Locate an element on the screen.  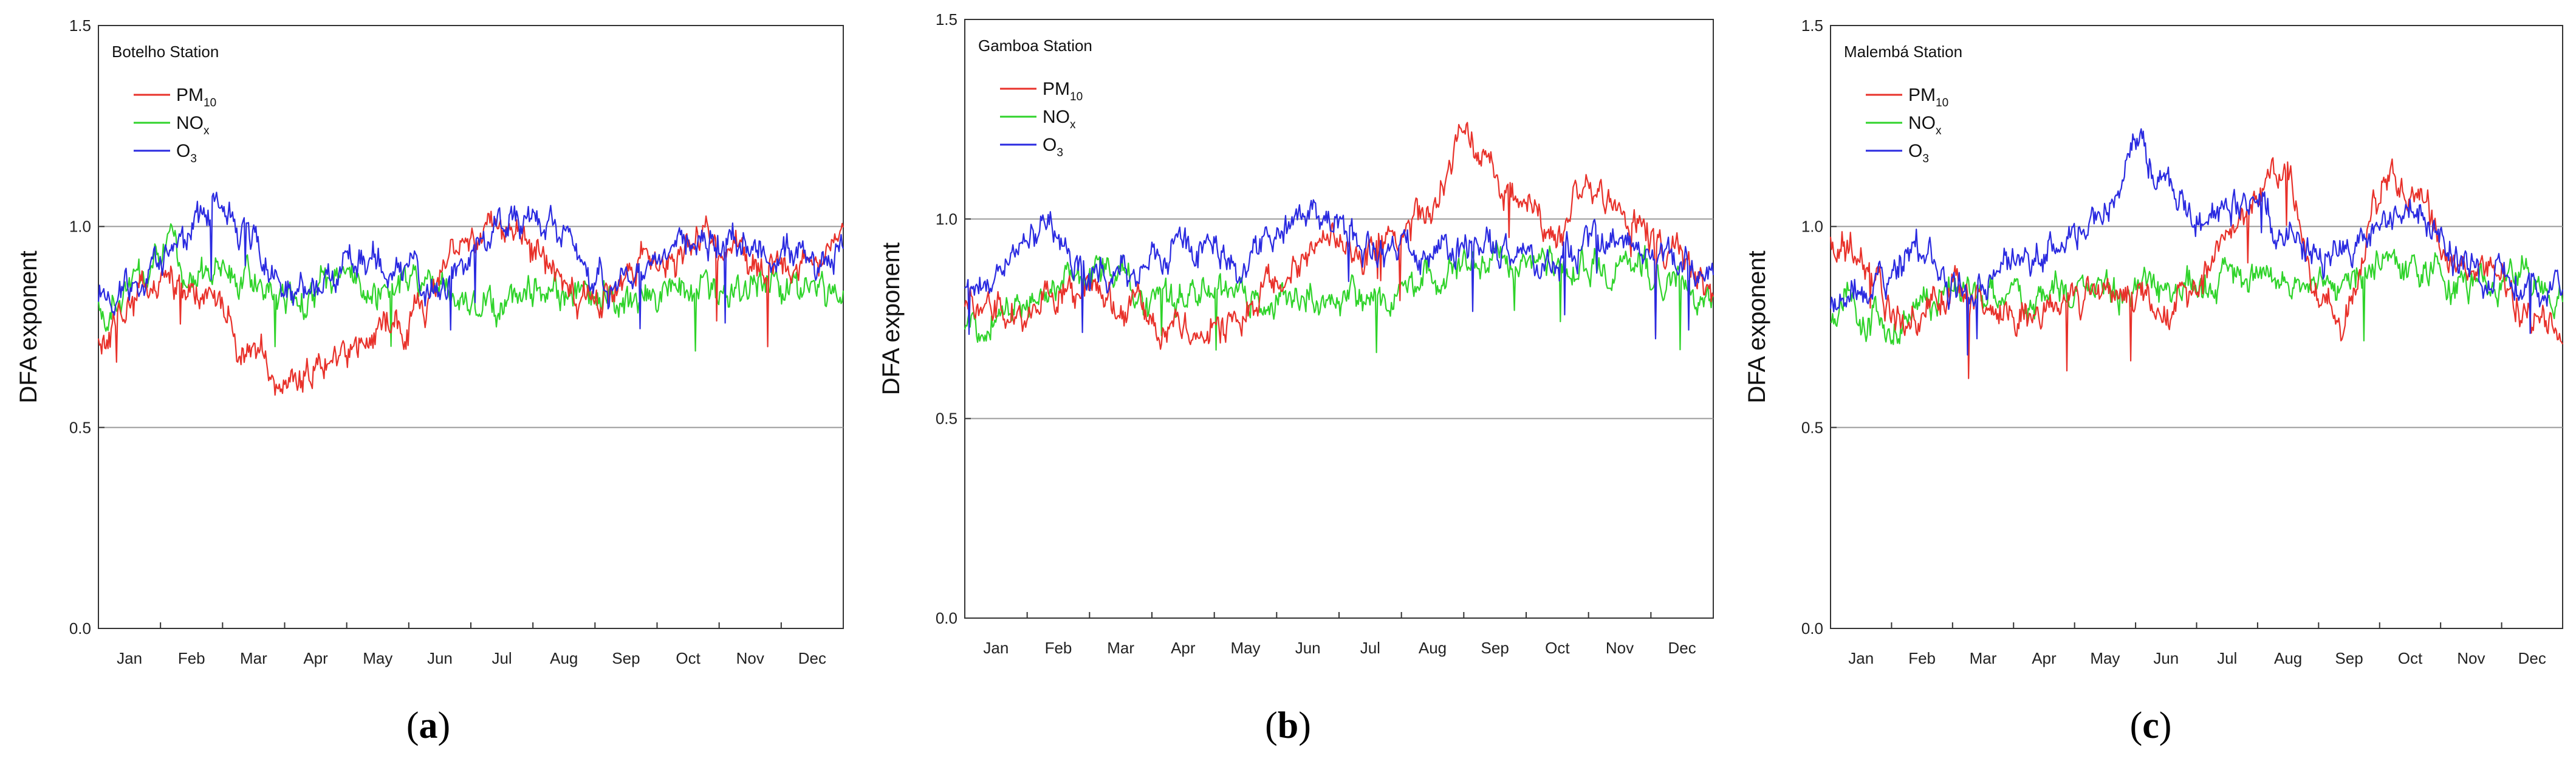
station-title: Gamboa Station is located at coordinates (1035, 45).